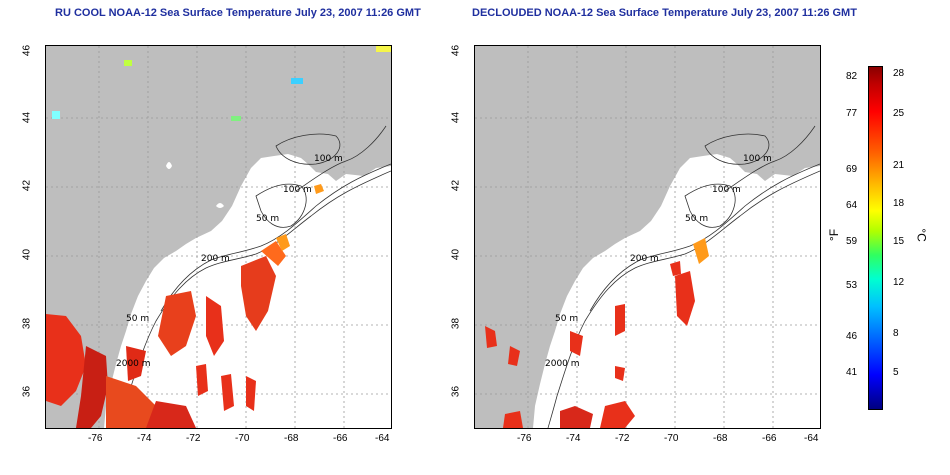  I want to click on celsius-tick: 28, so click(899, 73).